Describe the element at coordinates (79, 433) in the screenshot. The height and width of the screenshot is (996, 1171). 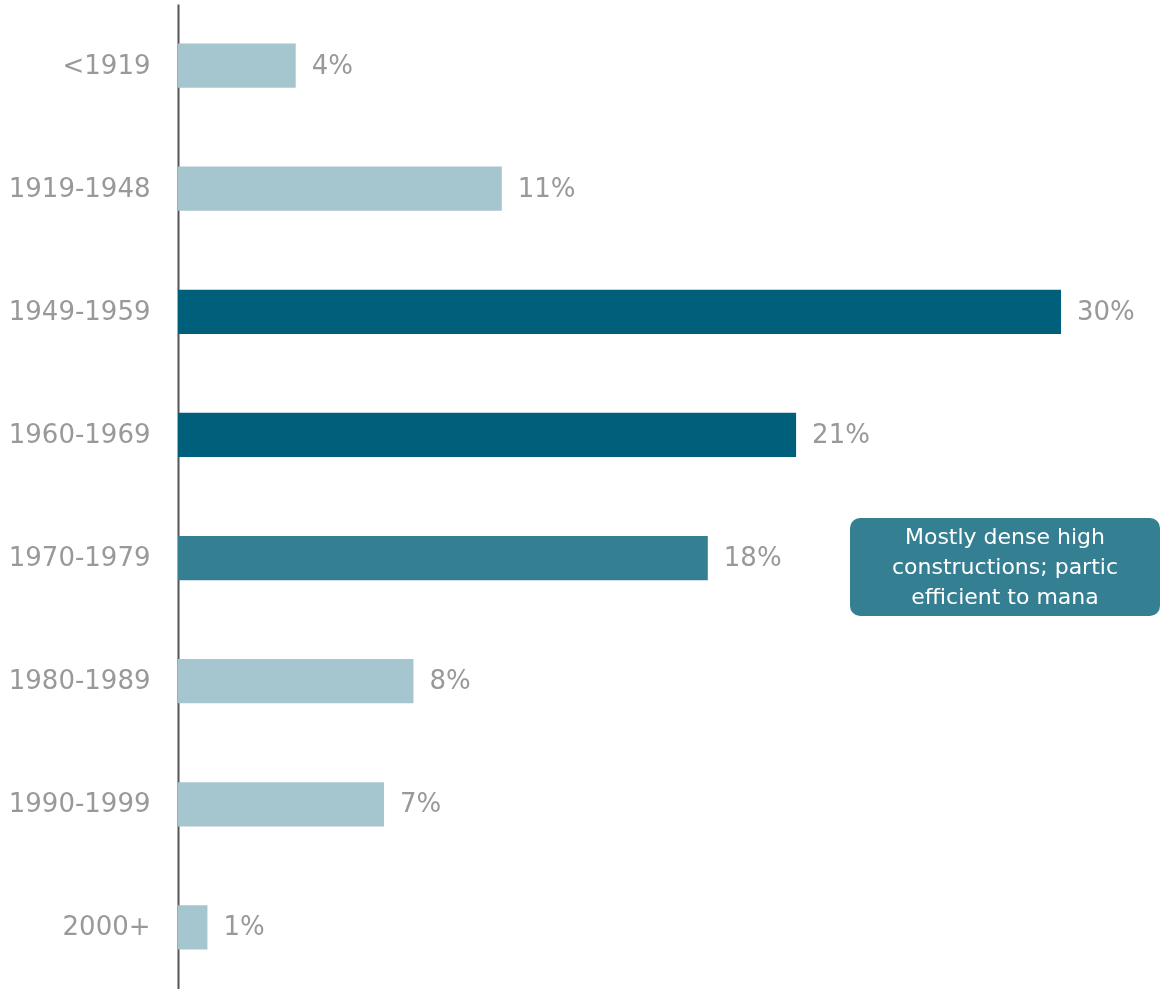
I see `y-tick-label: 1960-1969` at that location.